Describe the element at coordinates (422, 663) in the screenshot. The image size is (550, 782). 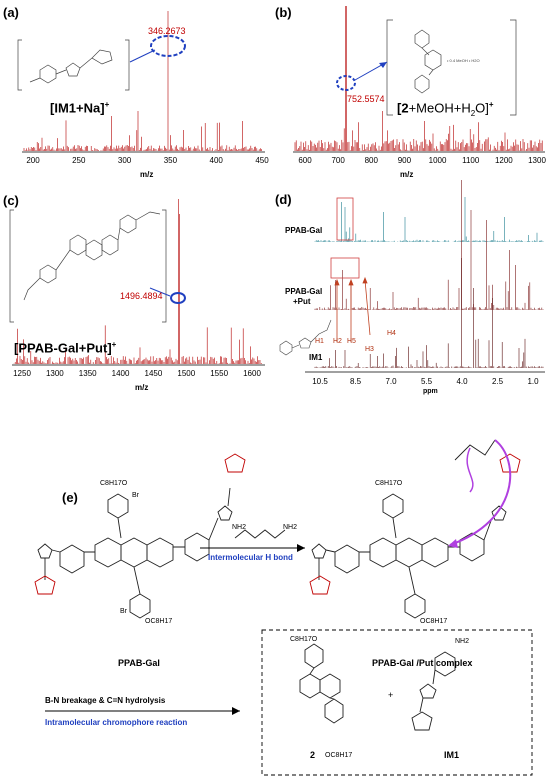
I see `complex-label: PPAB-Gal /Put complex` at that location.